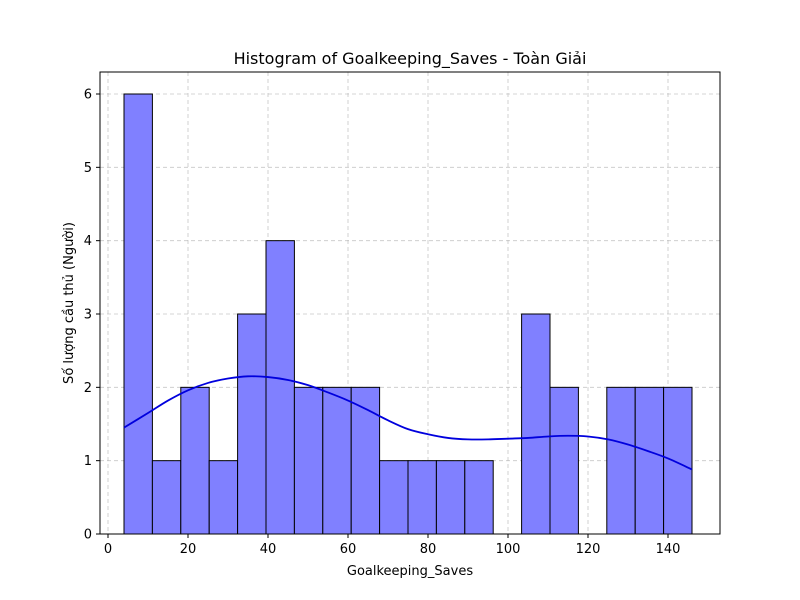 This screenshot has width=800, height=600. What do you see at coordinates (88, 95) in the screenshot?
I see `y-tick-label: 6` at bounding box center [88, 95].